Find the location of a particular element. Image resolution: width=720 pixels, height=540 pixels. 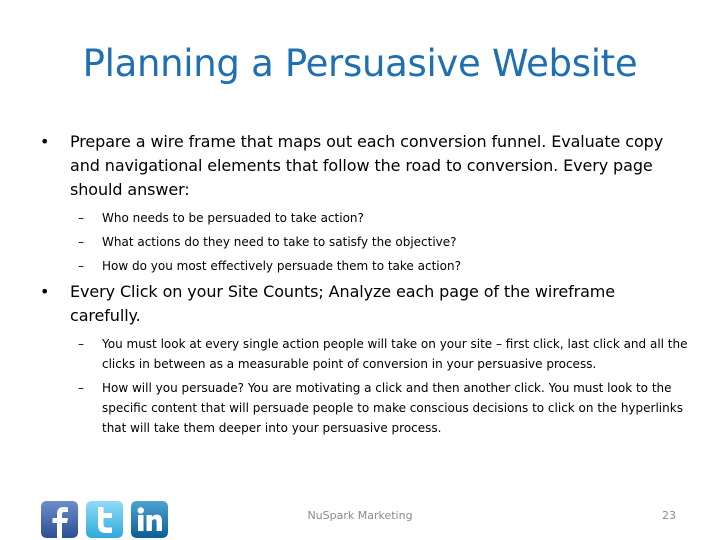

page-number: 23 is located at coordinates (669, 515).